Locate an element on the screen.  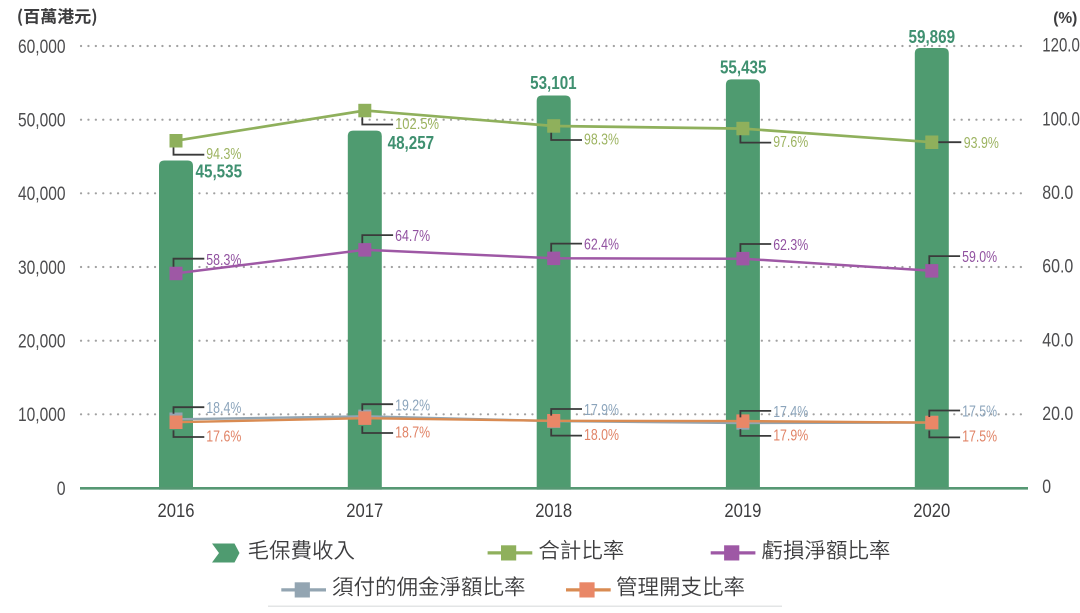
svg-text: 40,000 is located at coordinates (42, 194).